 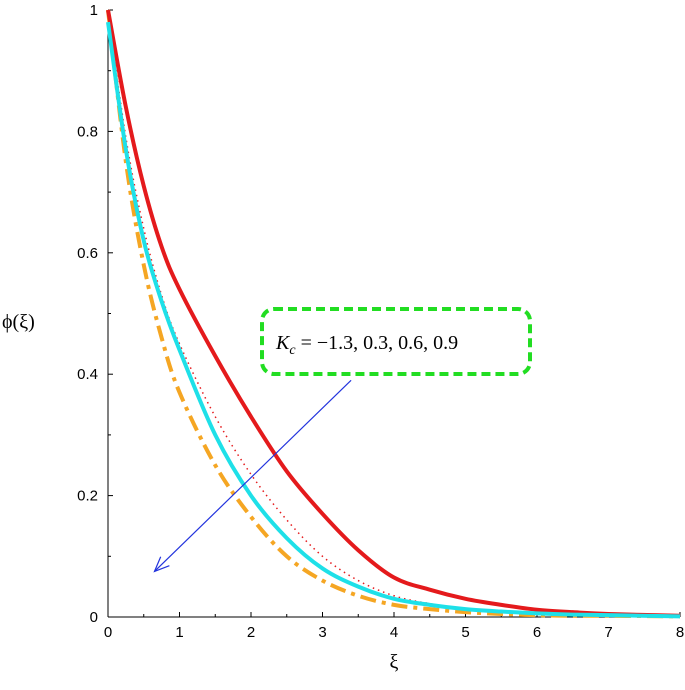 I want to click on x-axis-label: ξ, so click(x=394, y=662).